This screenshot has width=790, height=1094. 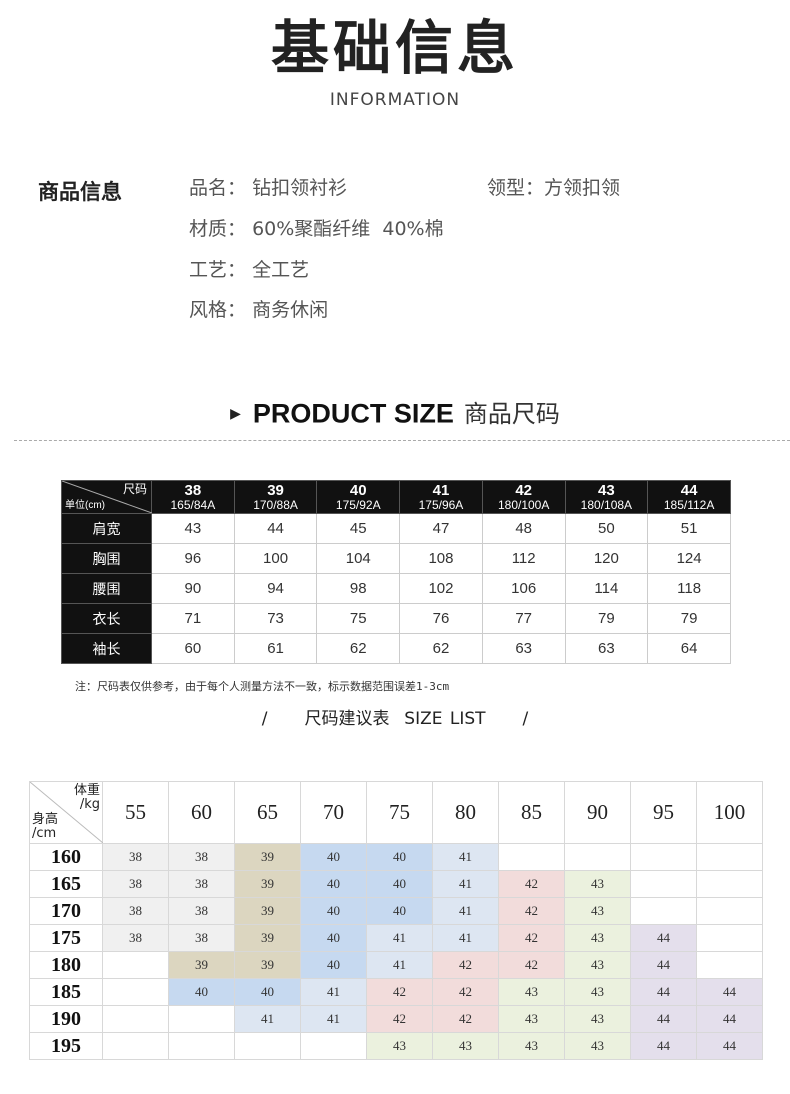 What do you see at coordinates (399, 812) in the screenshot?
I see `weight-header: 75` at bounding box center [399, 812].